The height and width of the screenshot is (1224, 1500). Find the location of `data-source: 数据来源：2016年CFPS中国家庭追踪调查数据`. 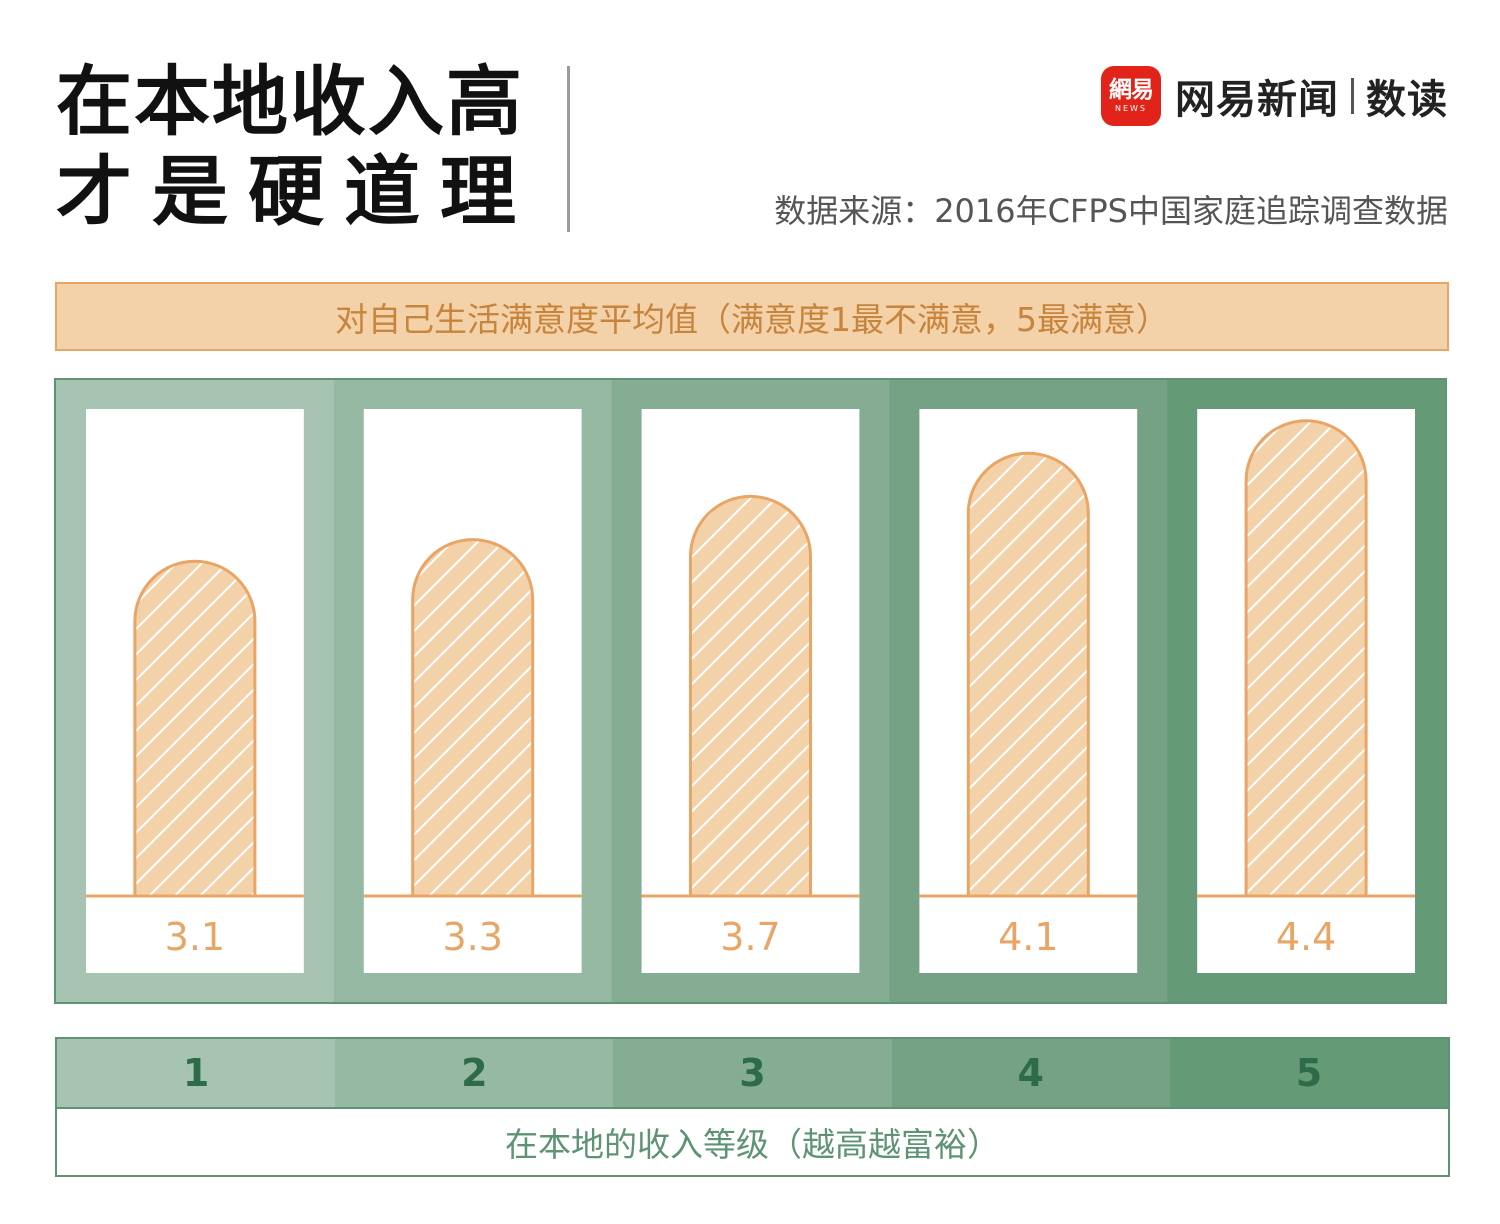

data-source: 数据来源：2016年CFPS中国家庭追踪调查数据 is located at coordinates (1111, 211).